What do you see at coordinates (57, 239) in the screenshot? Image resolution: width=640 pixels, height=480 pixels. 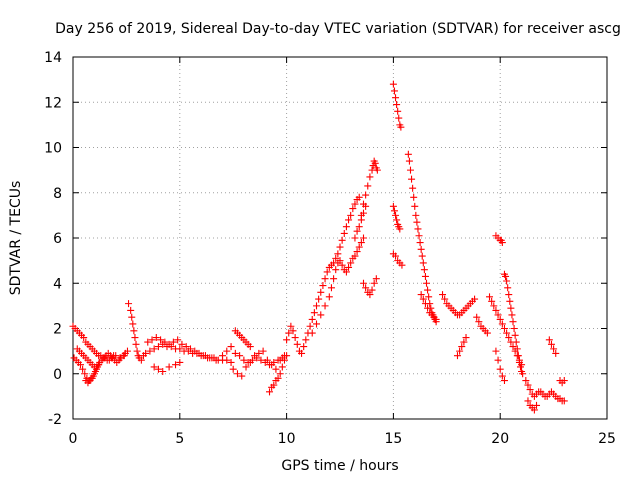 I see `y-tick-label: 6` at bounding box center [57, 239].